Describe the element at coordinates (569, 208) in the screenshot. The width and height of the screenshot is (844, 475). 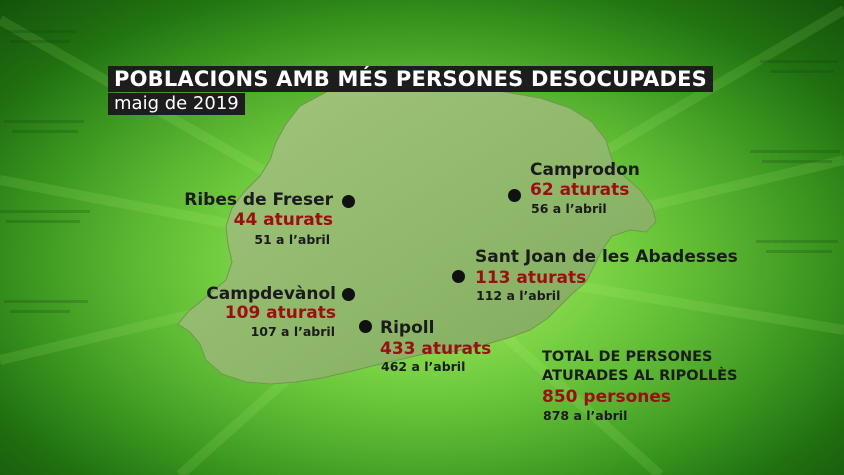
I see `town-previous-camprodon: 56 a l’abril` at that location.